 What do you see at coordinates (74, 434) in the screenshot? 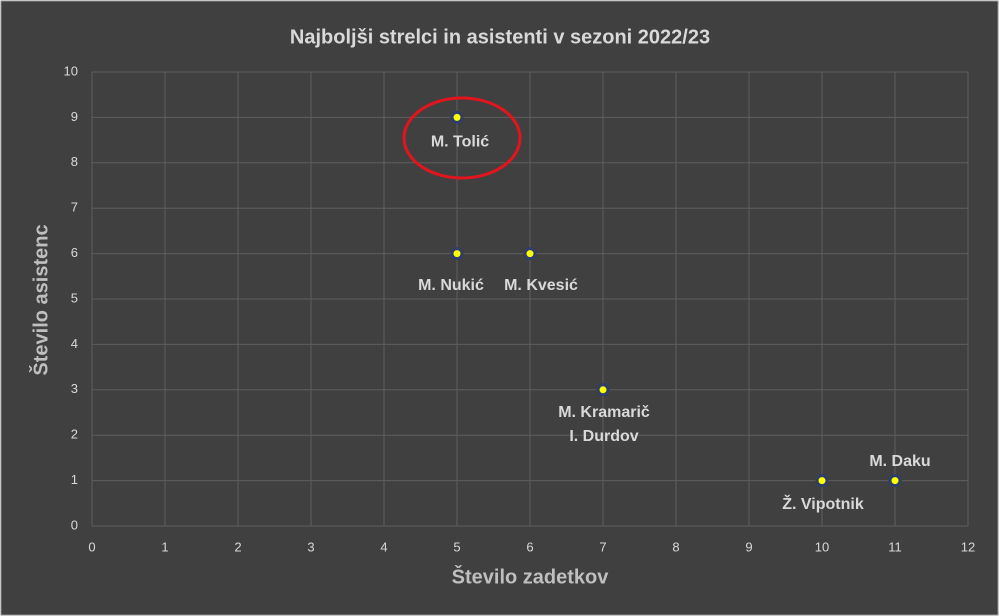
I see `y-tick-label: 2` at bounding box center [74, 434].